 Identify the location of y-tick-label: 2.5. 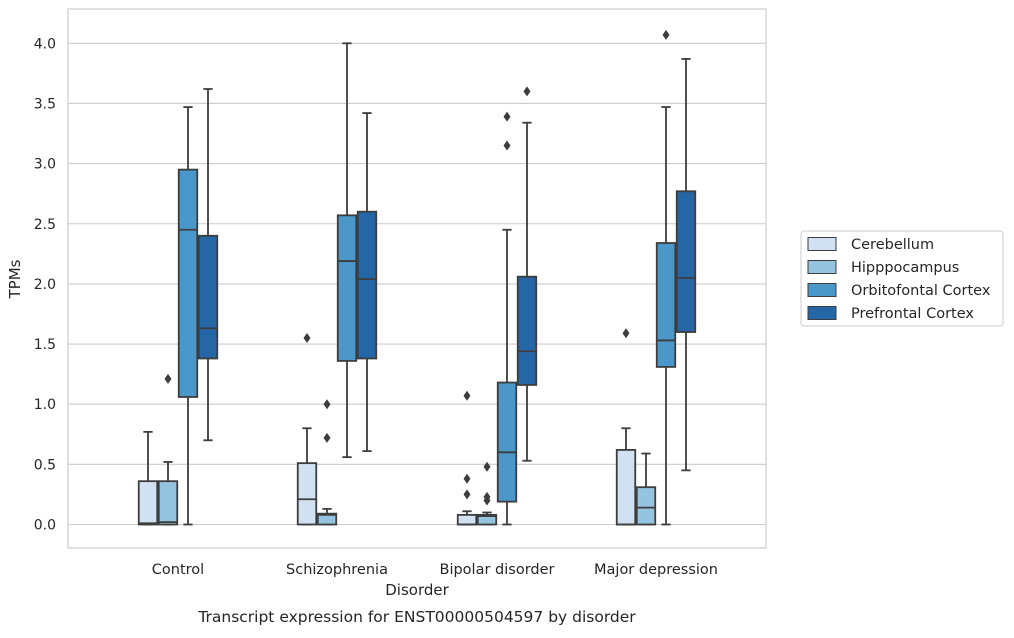
(45, 225).